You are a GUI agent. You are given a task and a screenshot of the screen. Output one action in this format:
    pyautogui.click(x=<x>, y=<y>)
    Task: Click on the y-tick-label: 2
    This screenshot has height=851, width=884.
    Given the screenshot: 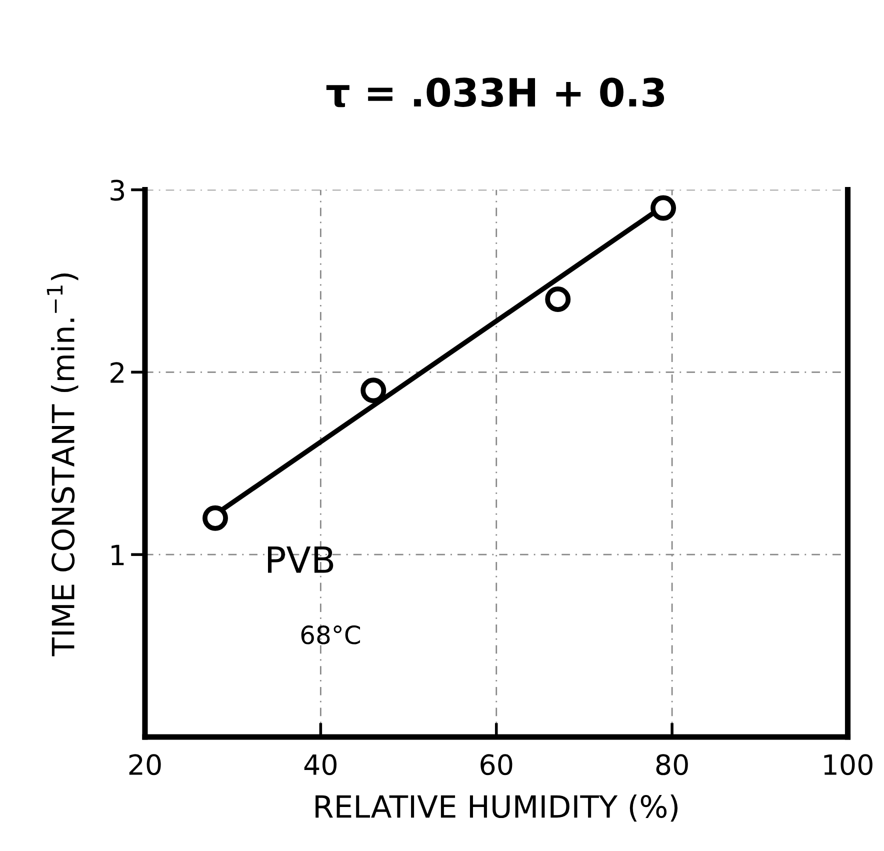 What is the action you would take?
    pyautogui.click(x=117, y=372)
    